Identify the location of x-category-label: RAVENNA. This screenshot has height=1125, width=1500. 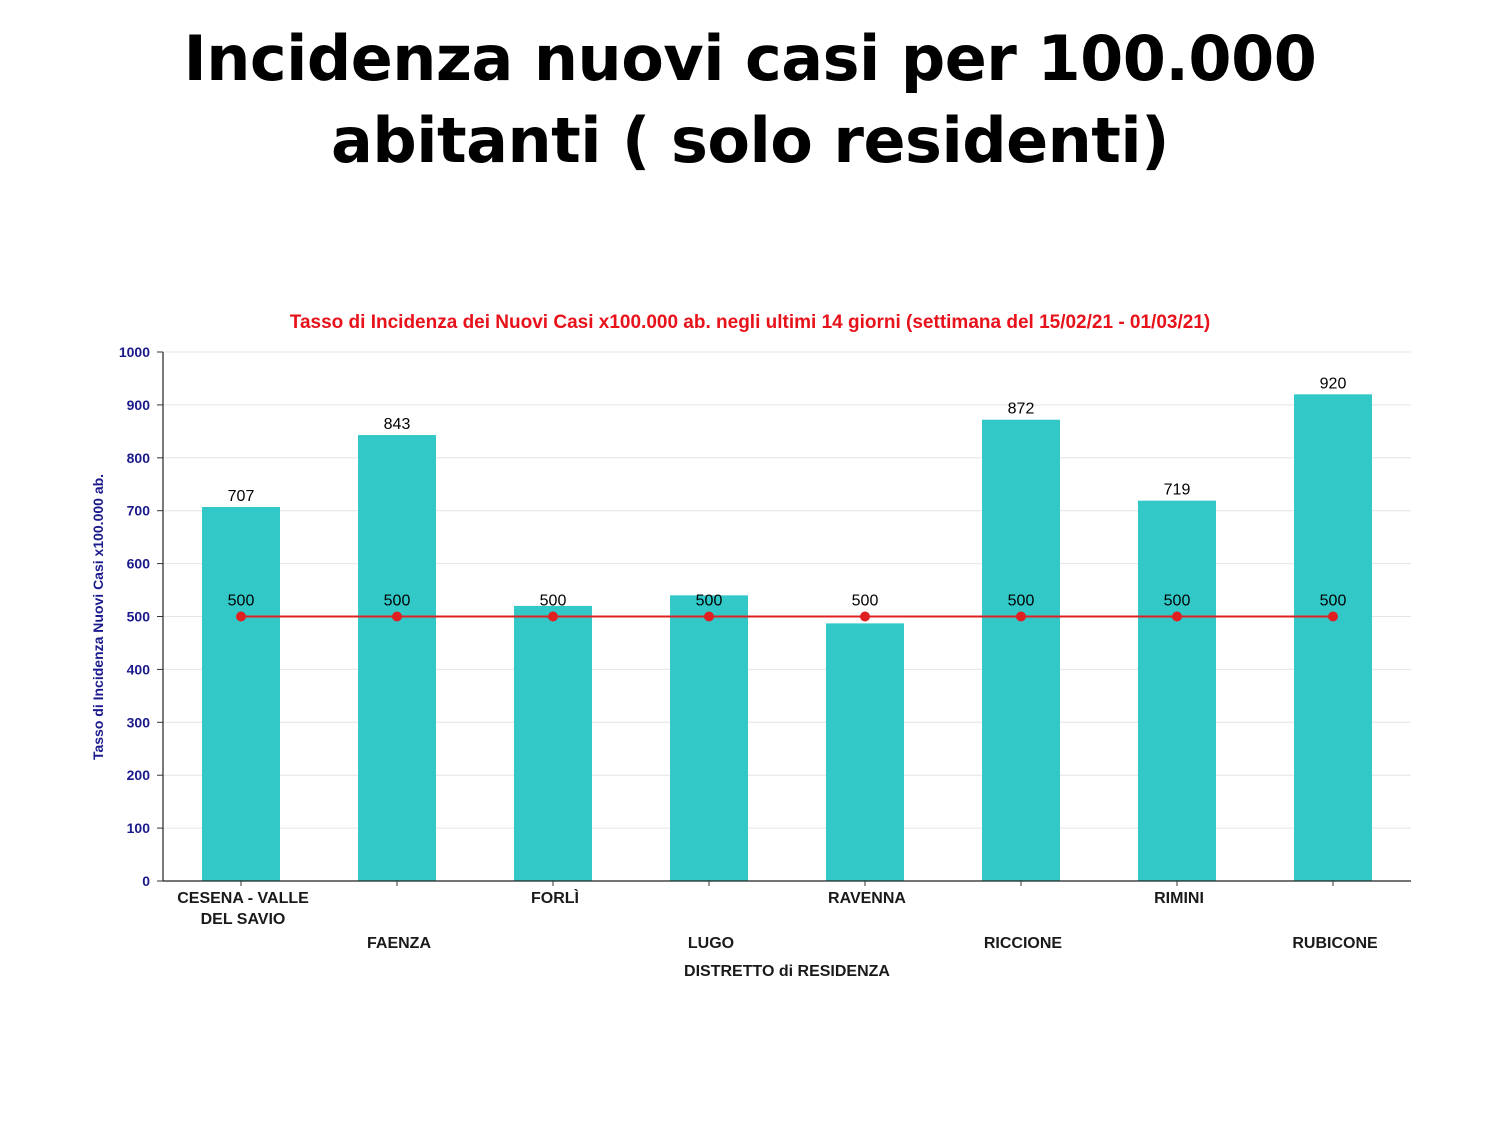
(867, 898).